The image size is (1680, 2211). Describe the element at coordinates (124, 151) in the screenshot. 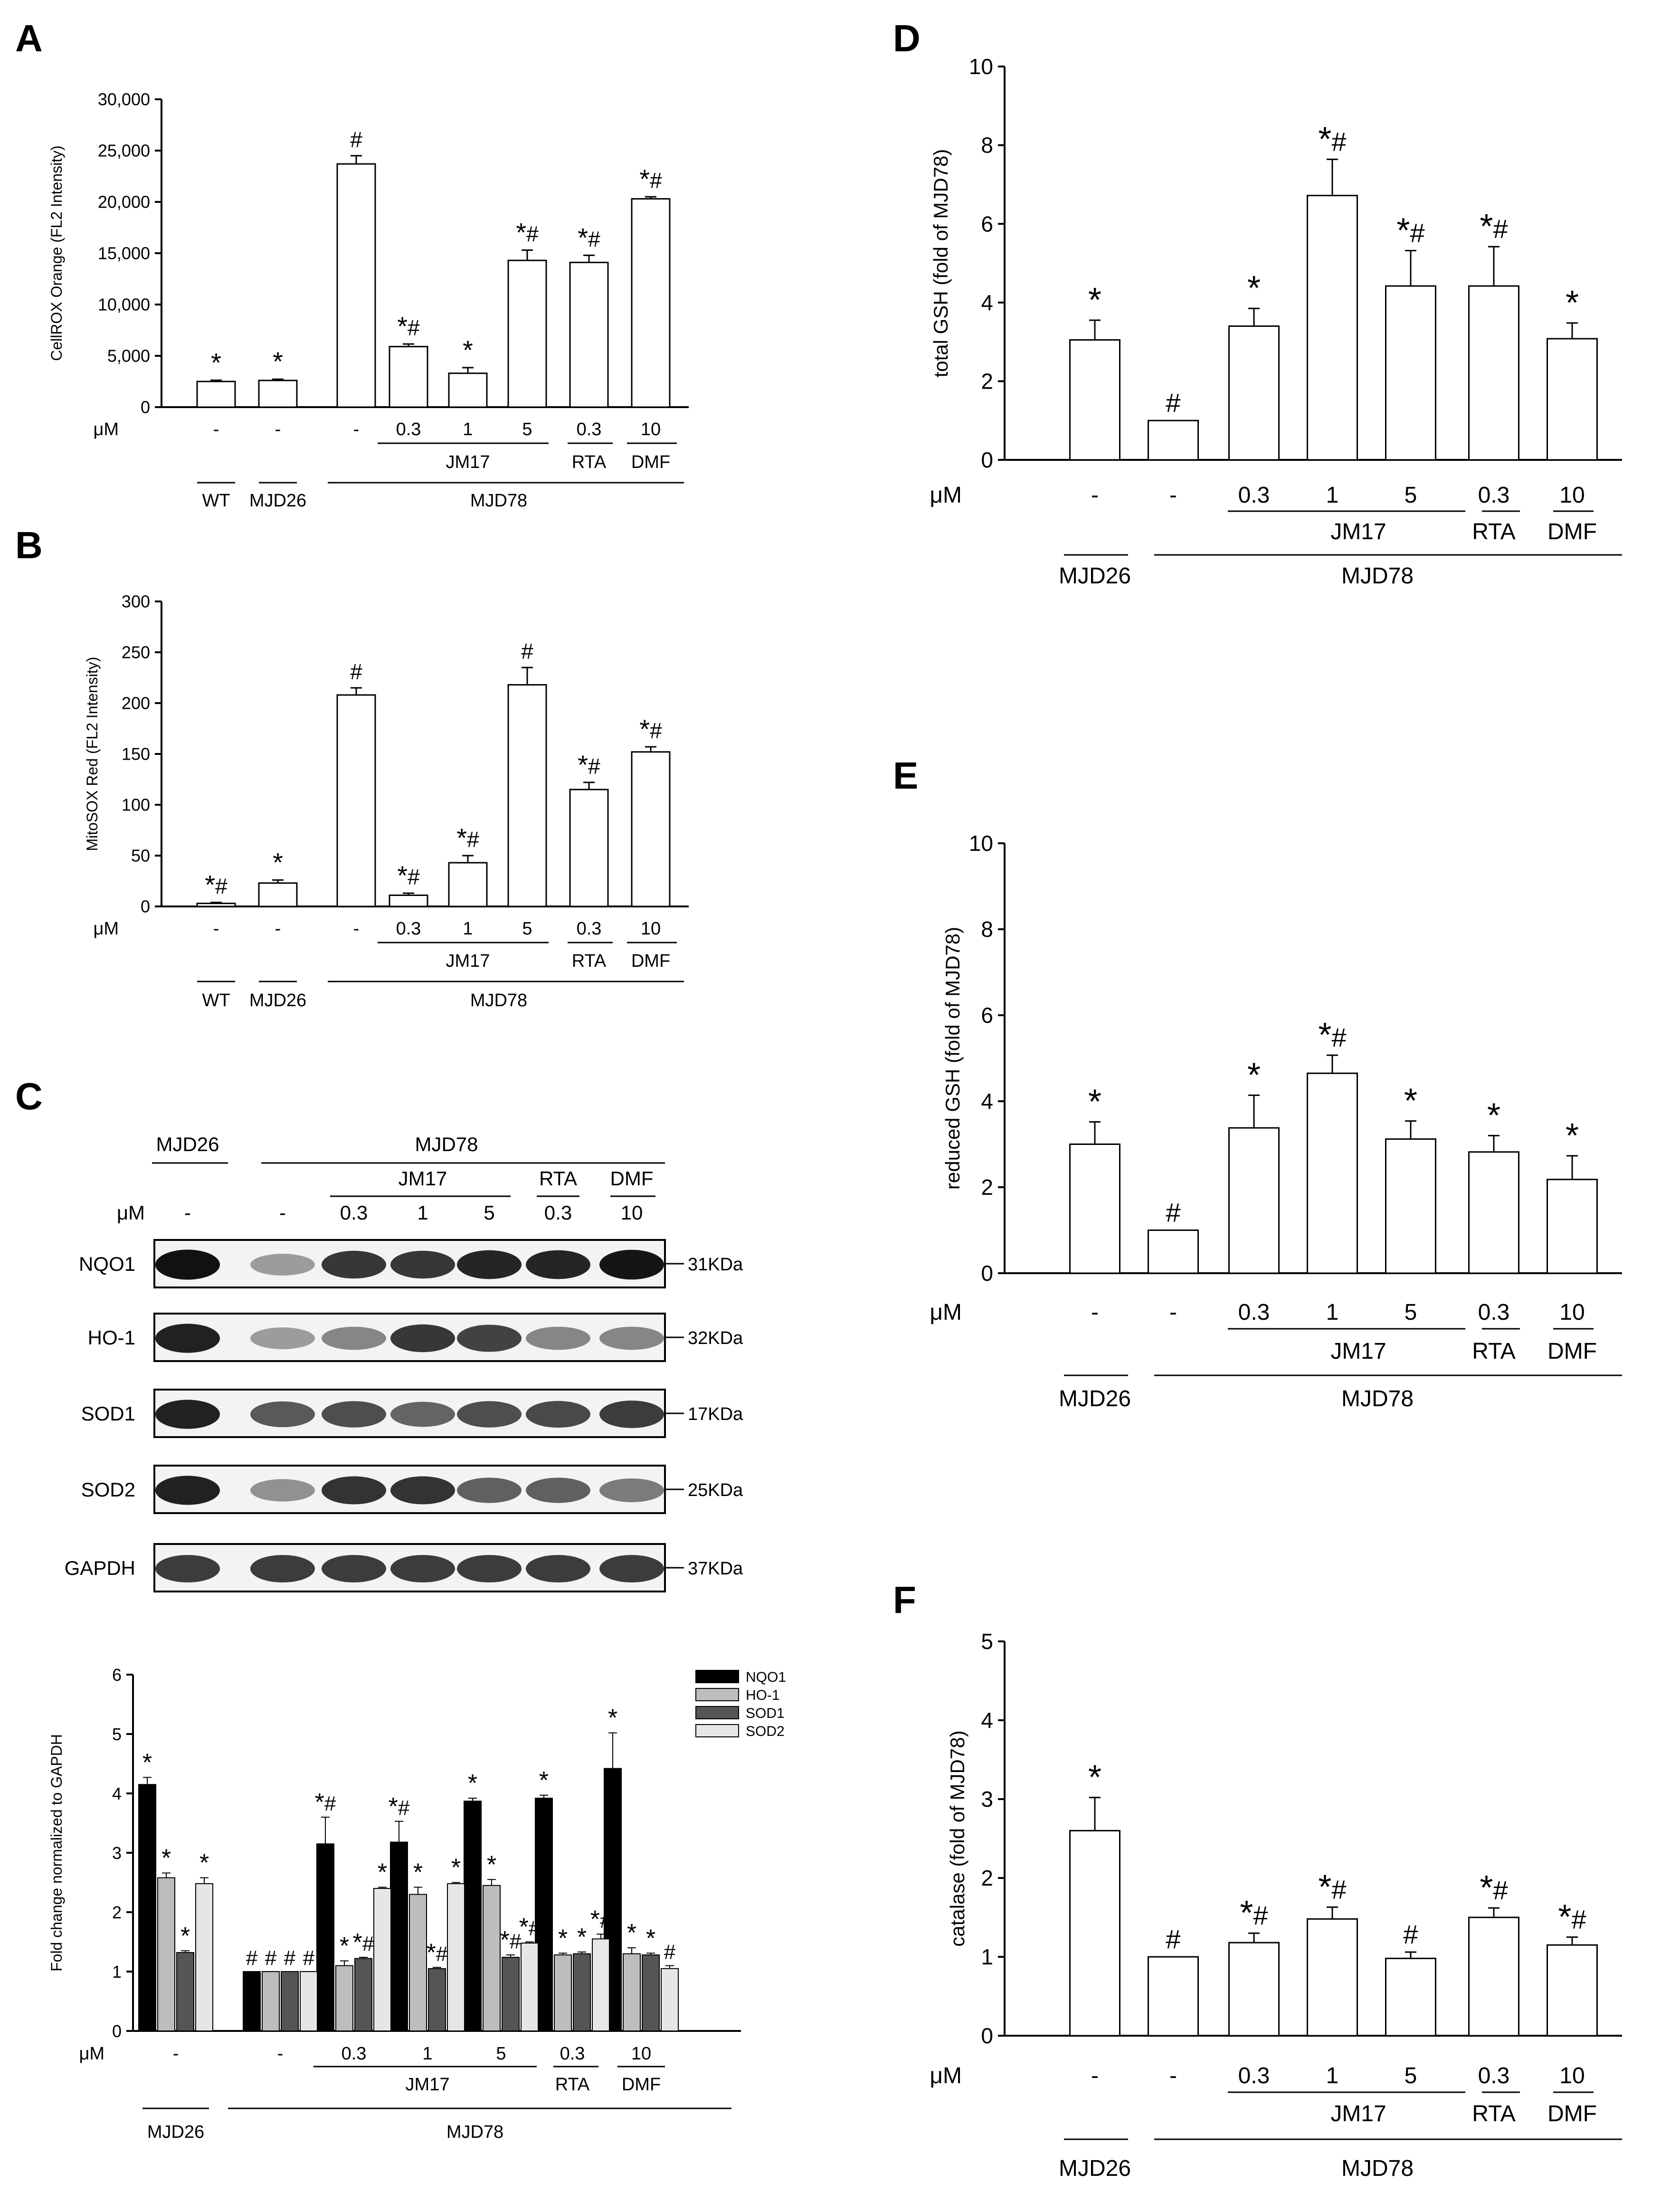

I see `y-tick-label: 25,000` at that location.